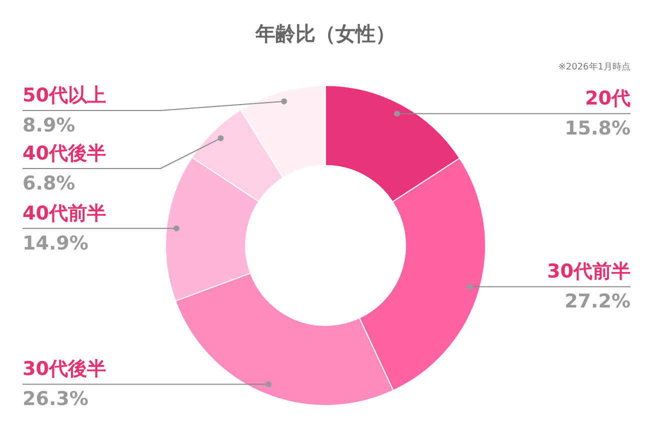  I want to click on slice-label: 40代前半, so click(64, 213).